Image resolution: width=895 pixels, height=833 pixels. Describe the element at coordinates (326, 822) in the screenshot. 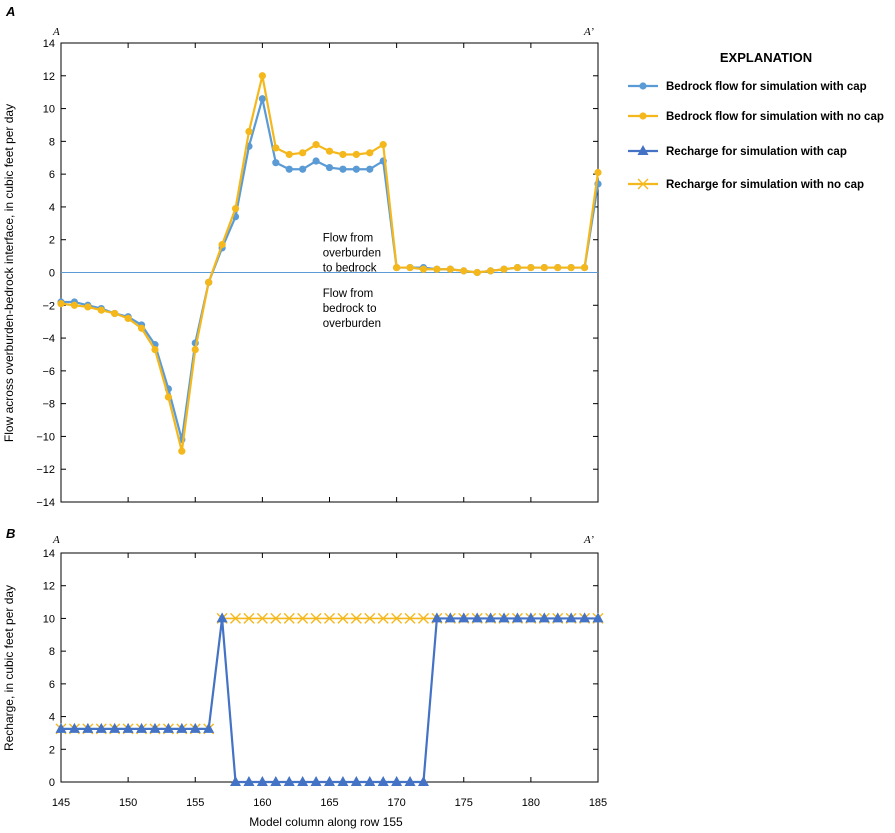

I see `panel-b-x-axis-label: Model column along row 155` at that location.